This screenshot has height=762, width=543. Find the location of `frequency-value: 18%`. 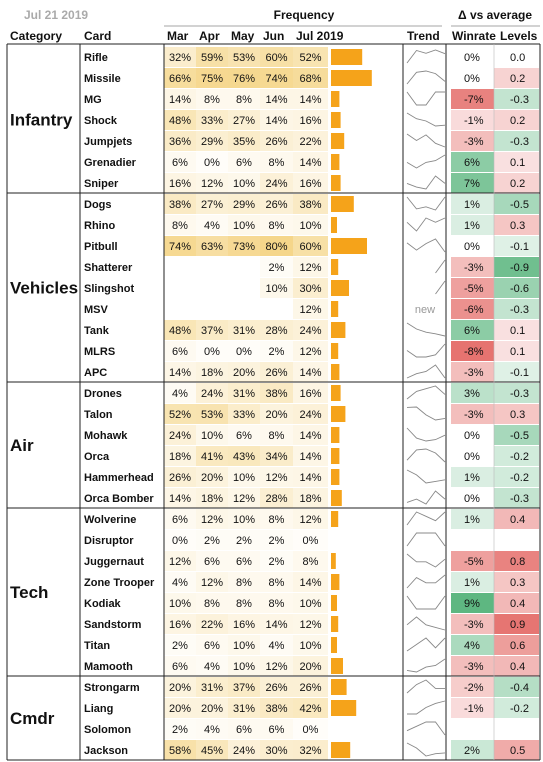

frequency-value: 18% is located at coordinates (310, 499).